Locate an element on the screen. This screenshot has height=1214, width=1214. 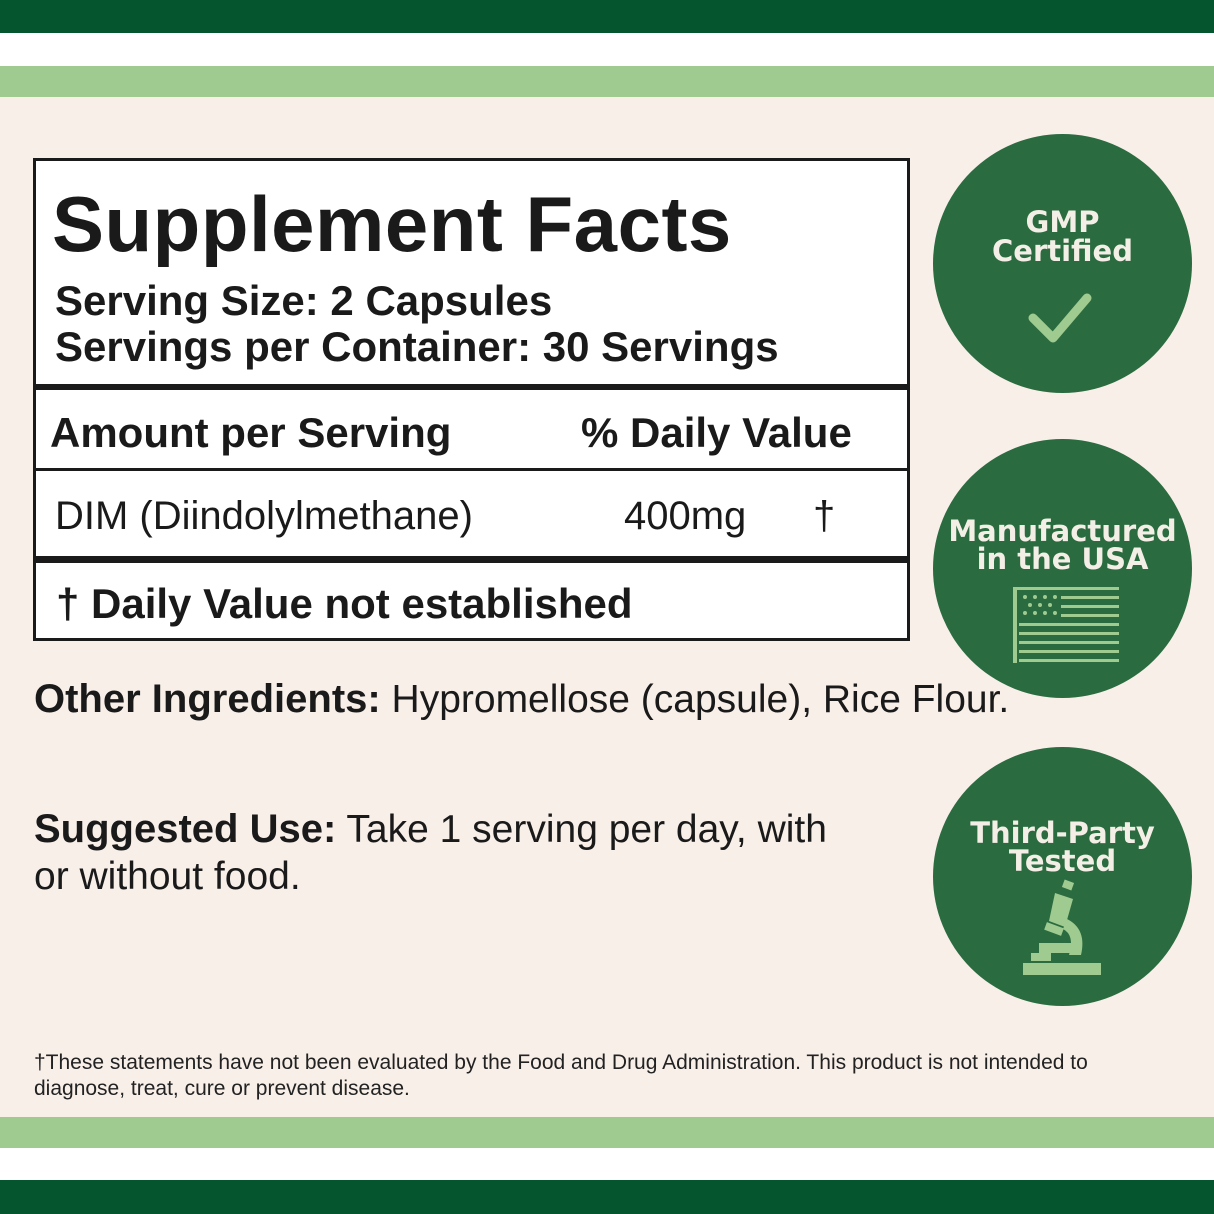
other-ingredients-text: Hypromellose (capsule), Rice Flour. is located at coordinates (695, 699).